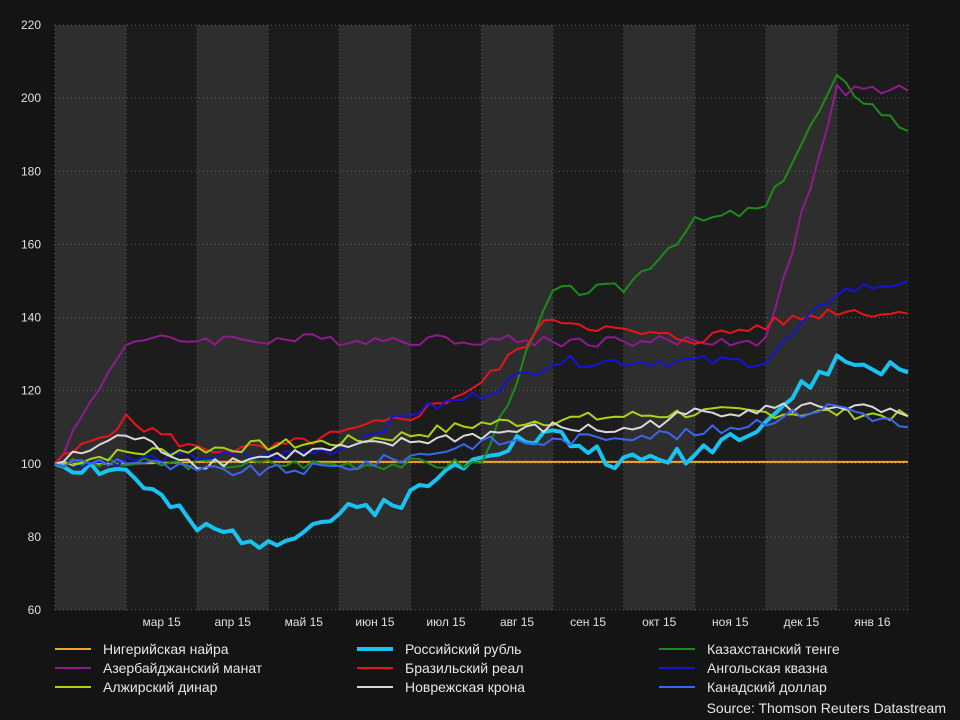 Image resolution: width=960 pixels, height=720 pixels. Describe the element at coordinates (35, 537) in the screenshot. I see `y-tick-label: 80` at that location.